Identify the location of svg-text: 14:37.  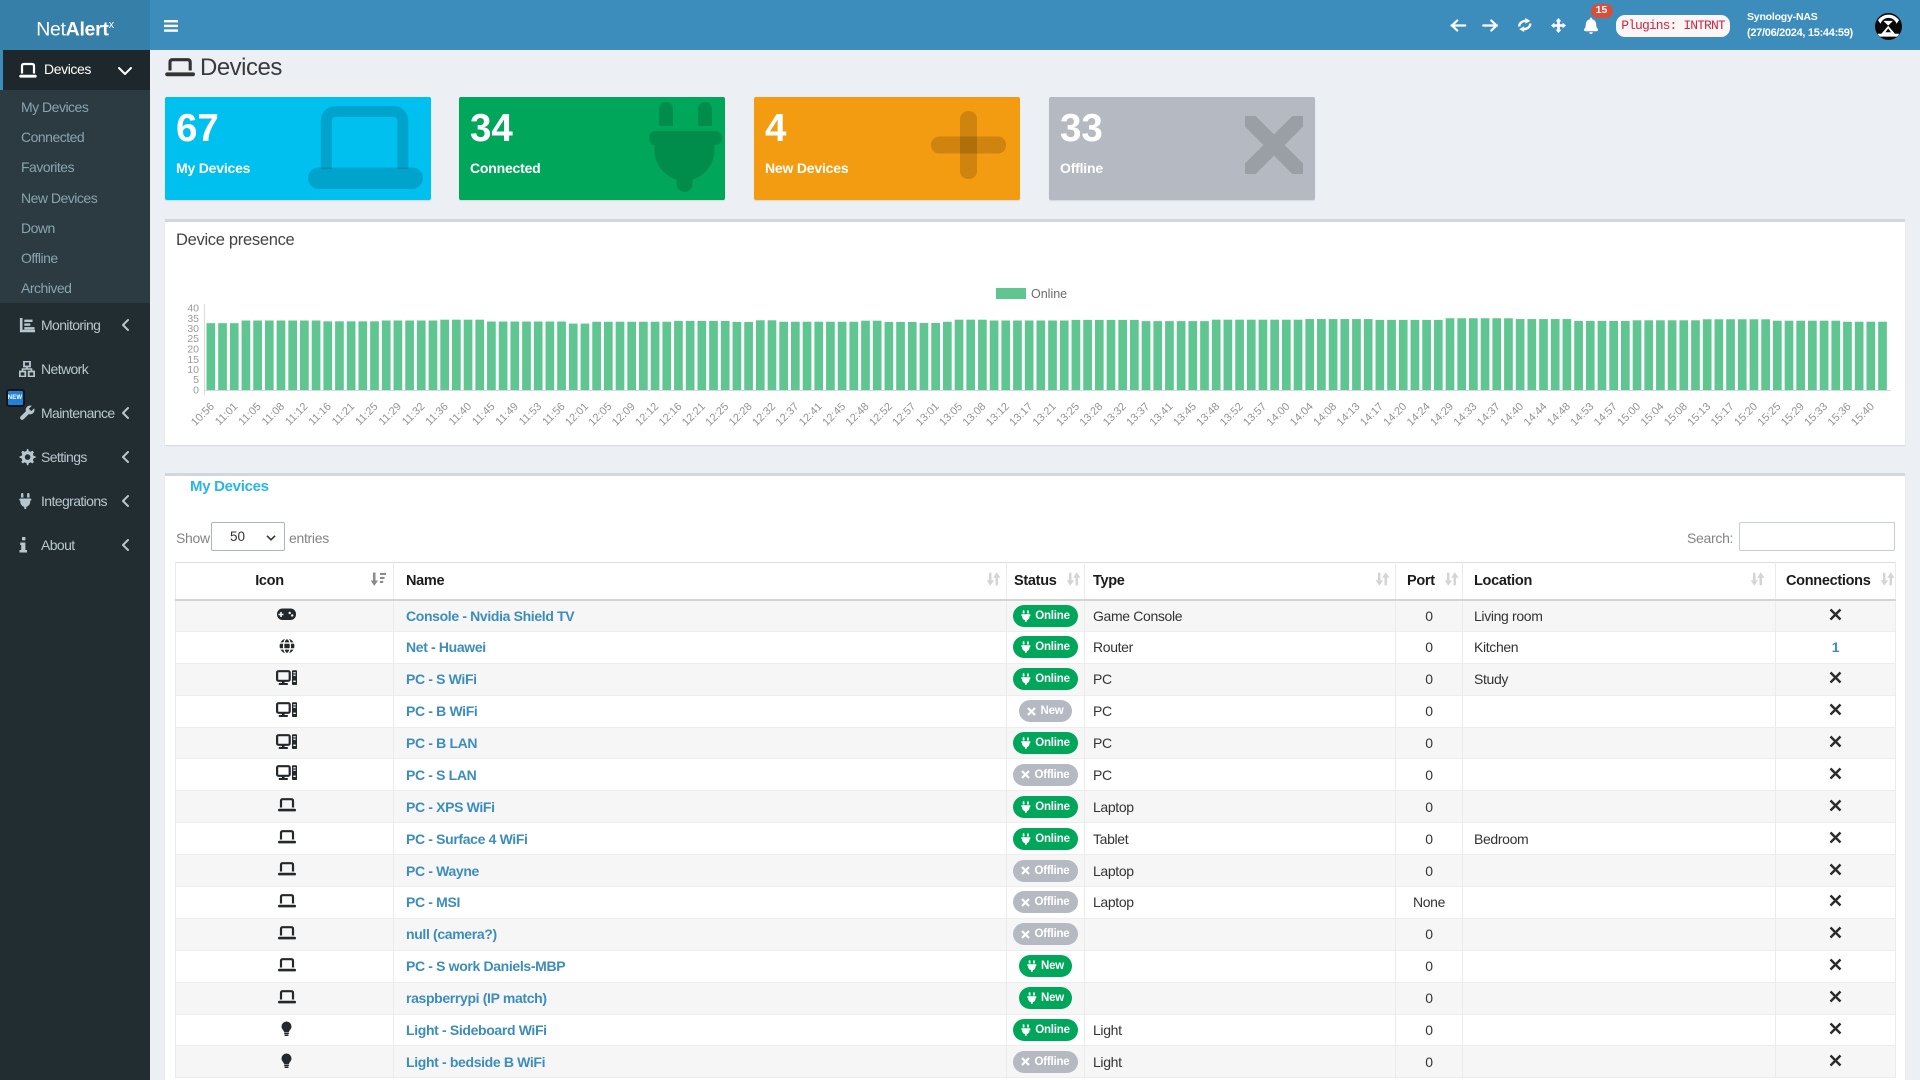
(1489, 415).